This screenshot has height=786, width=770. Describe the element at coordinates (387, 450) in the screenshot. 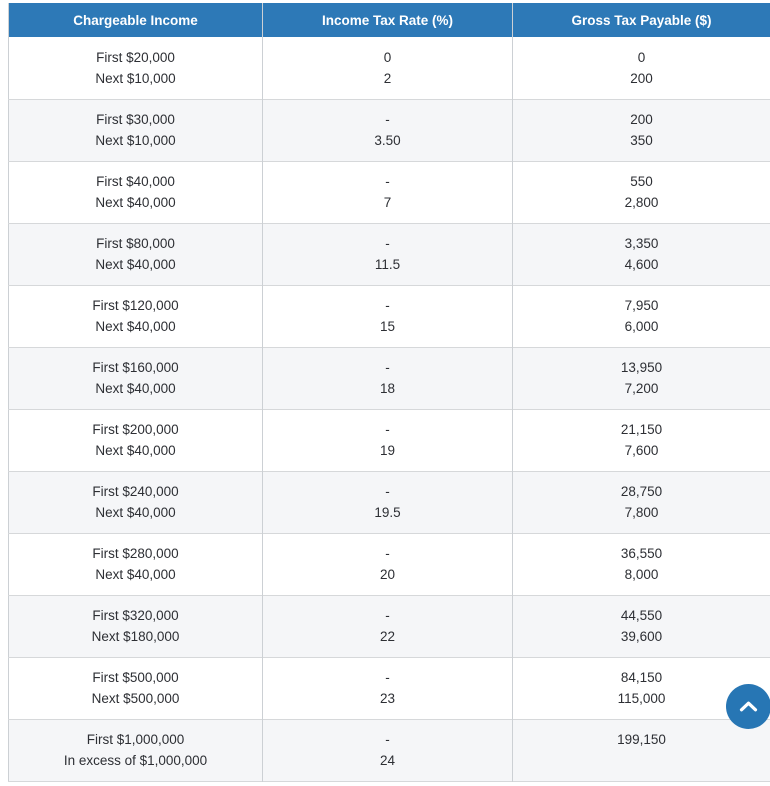

I see `tax-rate-next: 19` at that location.